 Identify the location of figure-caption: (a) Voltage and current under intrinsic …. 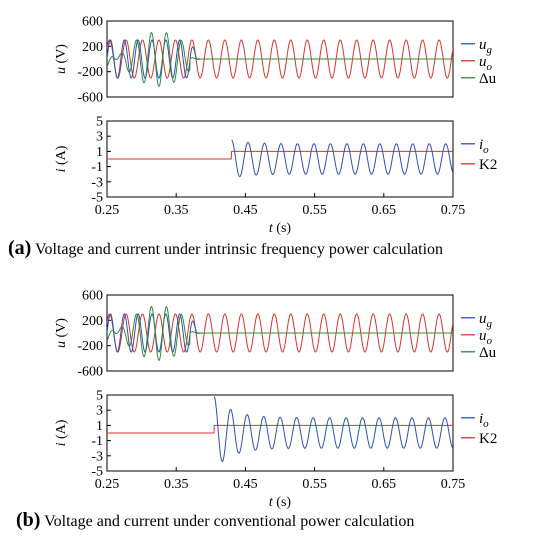
(225, 248).